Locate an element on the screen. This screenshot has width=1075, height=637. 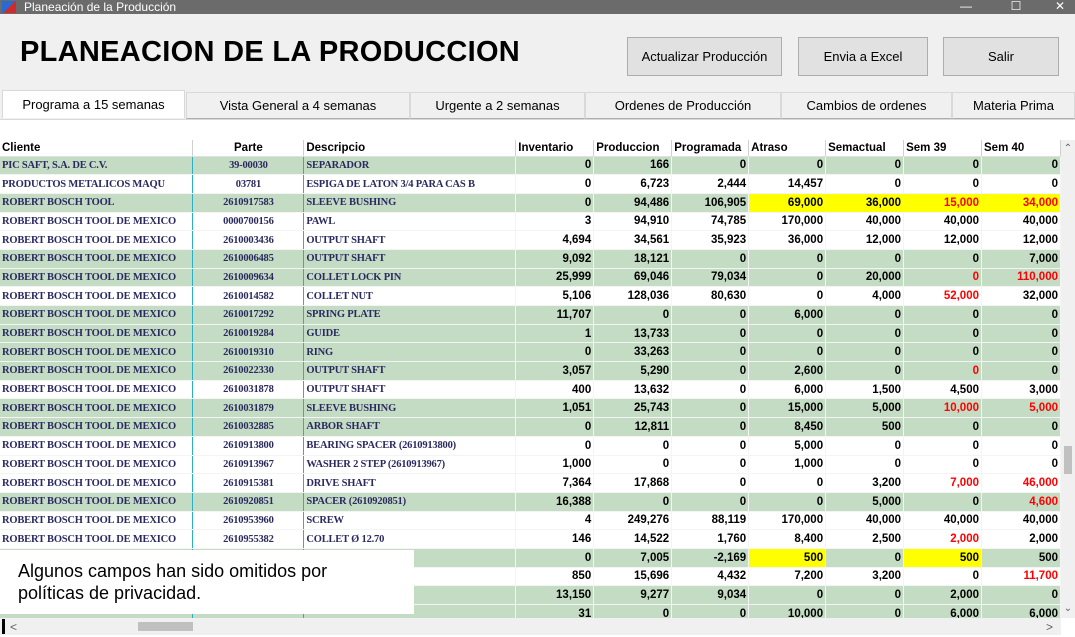
cell-parte: 2610913967 is located at coordinates (248, 465).